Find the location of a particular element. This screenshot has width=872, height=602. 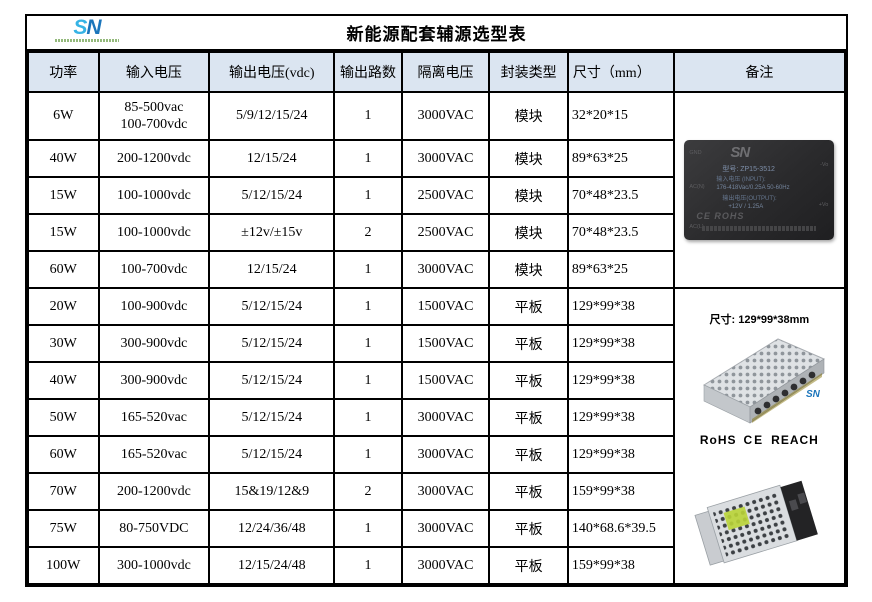

cell-input: 100-1000vdc is located at coordinates (154, 195).